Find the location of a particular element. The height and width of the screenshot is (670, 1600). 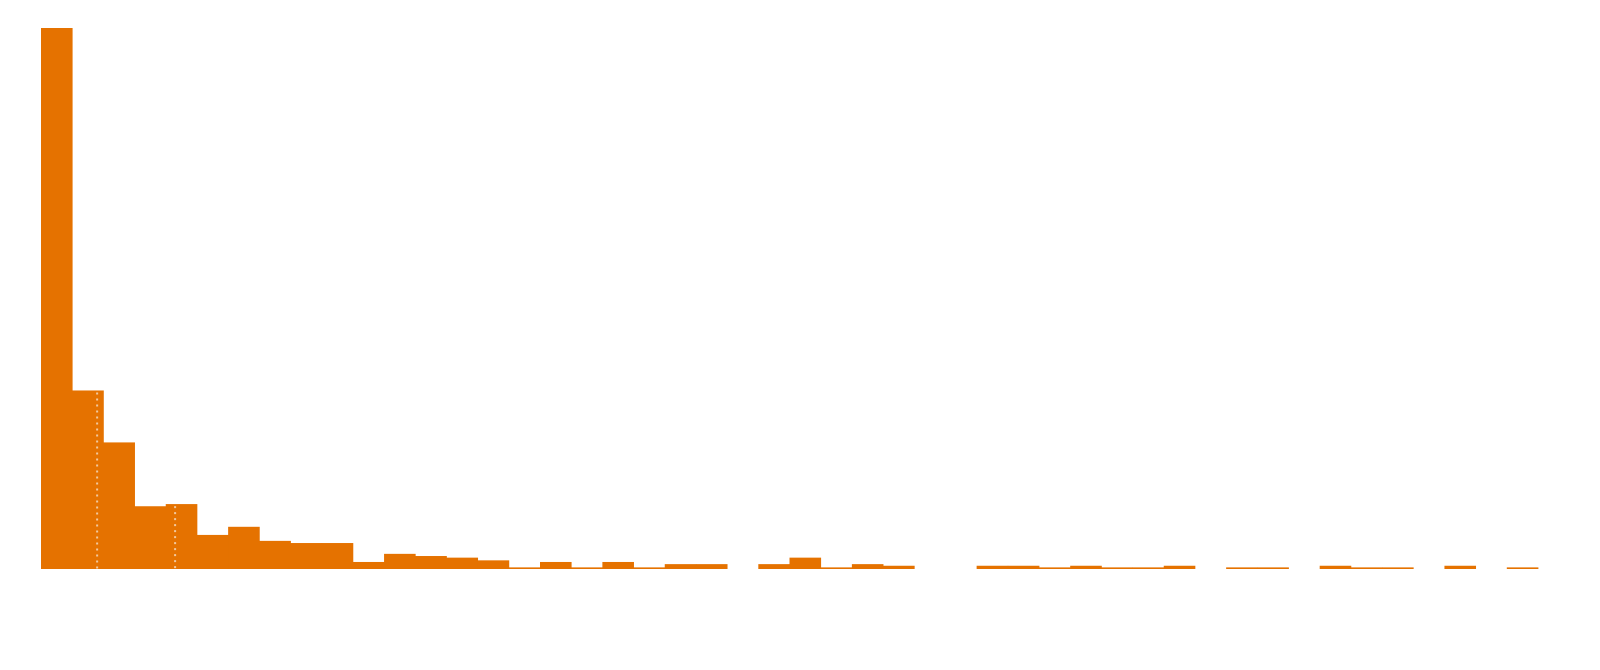

reference-lines-layer is located at coordinates (136, 480).